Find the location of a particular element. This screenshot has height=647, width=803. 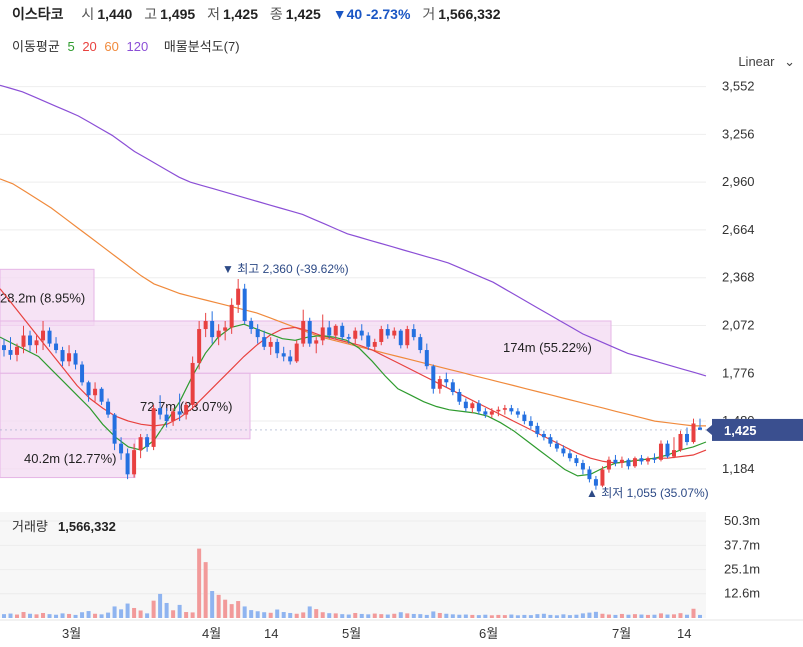

change-pct: -2.73% is located at coordinates (388, 14).